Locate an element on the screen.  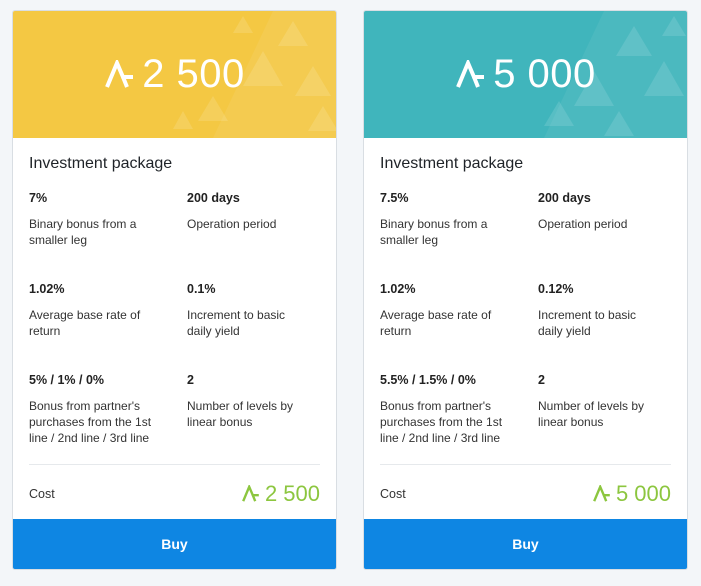
package-banner: 5 000 is located at coordinates (525, 74).